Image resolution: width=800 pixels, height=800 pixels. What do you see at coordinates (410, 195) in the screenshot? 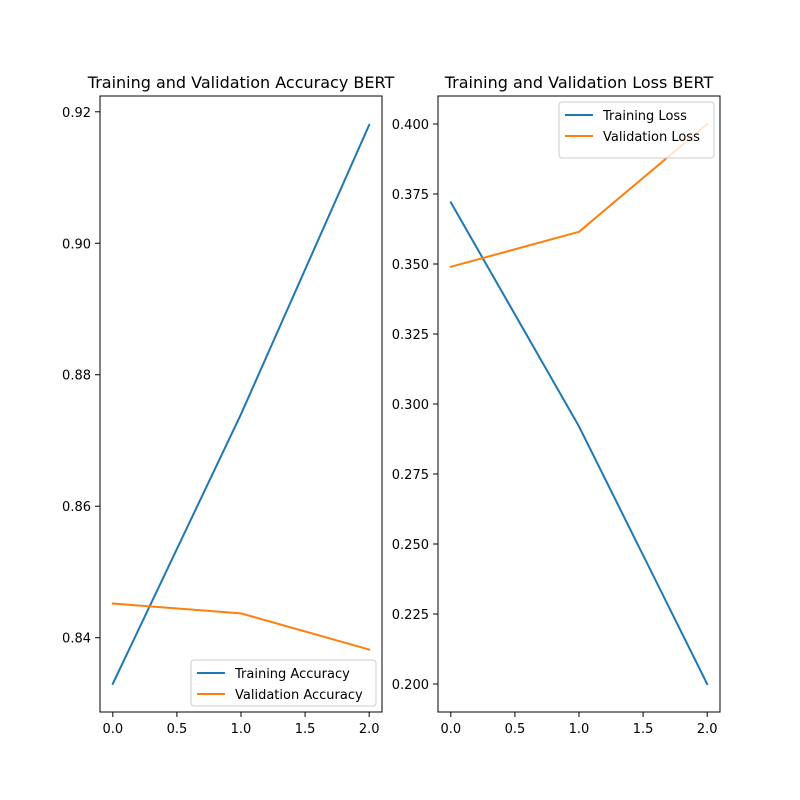
I see `y-tick-label: 0.375` at bounding box center [410, 195].